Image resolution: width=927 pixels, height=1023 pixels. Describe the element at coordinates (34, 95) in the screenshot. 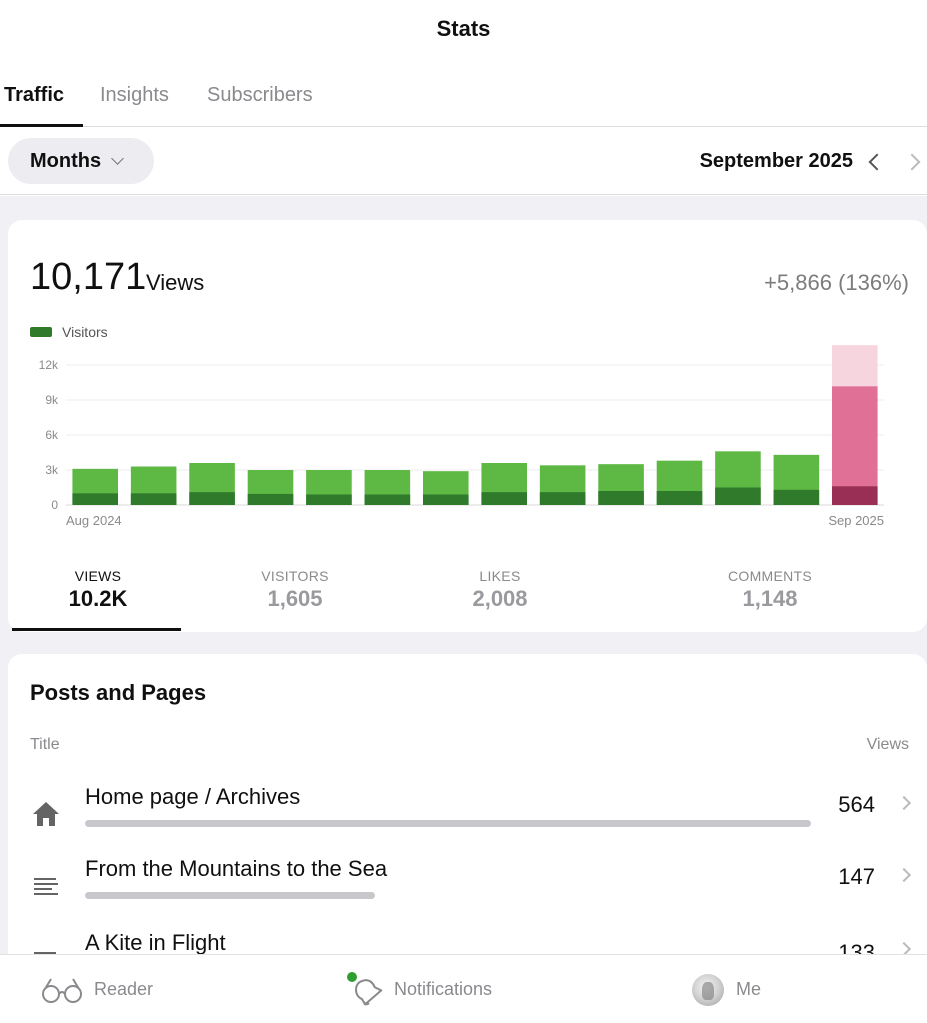

I see `tab-traffic: Traffic` at that location.